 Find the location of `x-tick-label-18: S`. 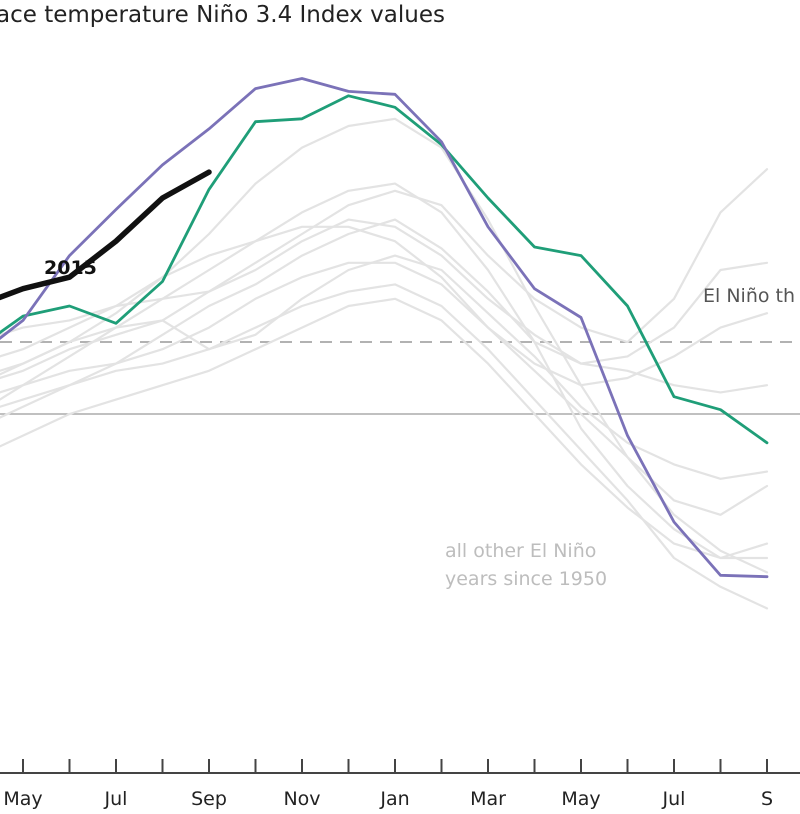

x-tick-label-18: S is located at coordinates (767, 799).